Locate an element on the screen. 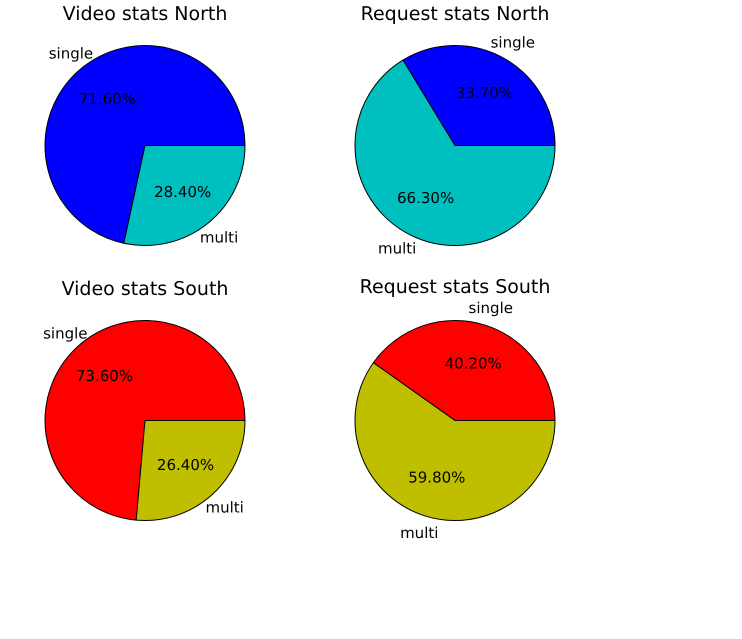  chart-title: Video stats North is located at coordinates (145, 14).